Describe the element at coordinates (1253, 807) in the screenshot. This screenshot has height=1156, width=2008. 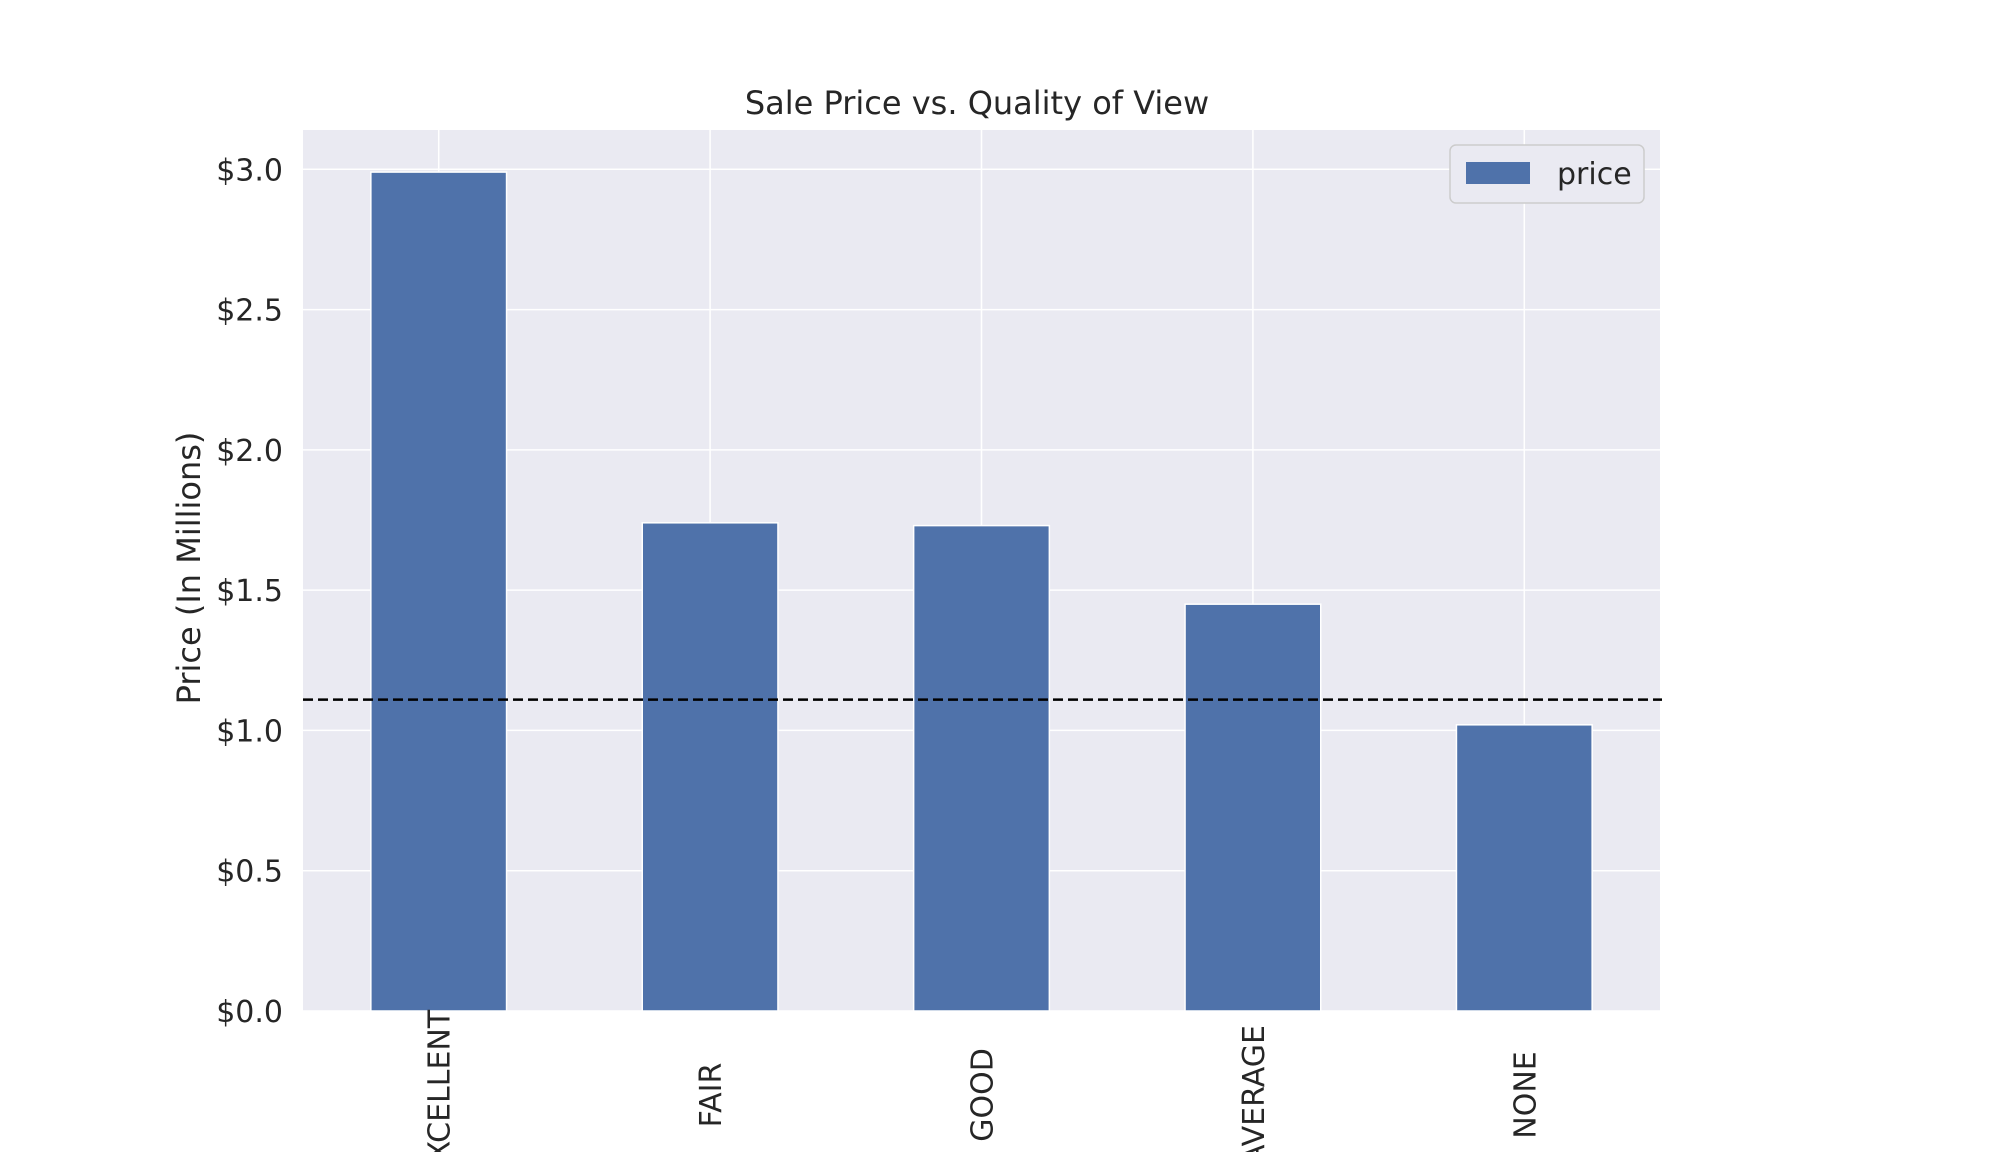
I see `bar-average` at that location.